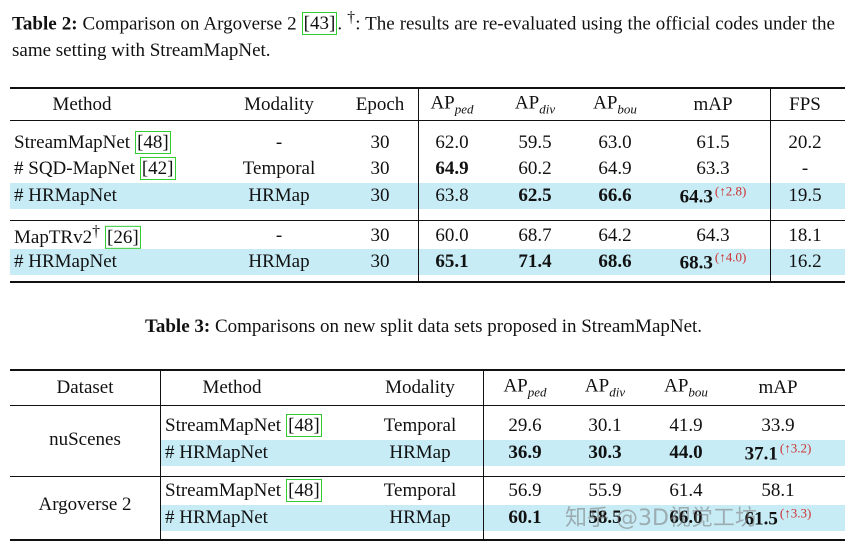 Image resolution: width=855 pixels, height=549 pixels. What do you see at coordinates (85, 440) in the screenshot?
I see `cell: nuScenes` at bounding box center [85, 440].